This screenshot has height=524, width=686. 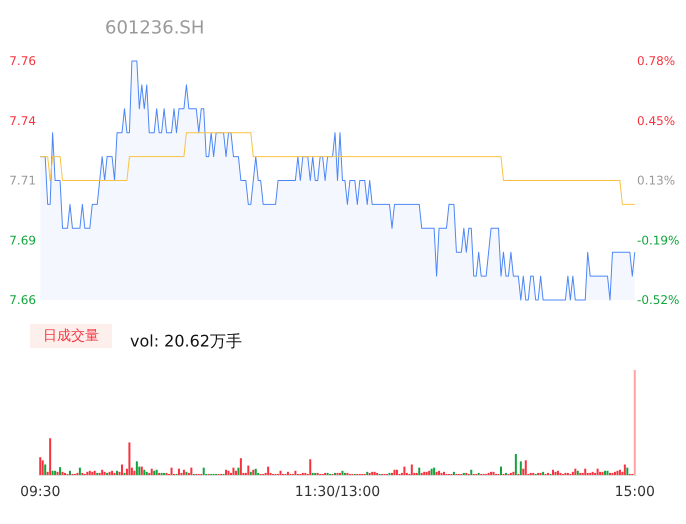 I want to click on y-tick-label: 7.76, so click(x=22, y=61).